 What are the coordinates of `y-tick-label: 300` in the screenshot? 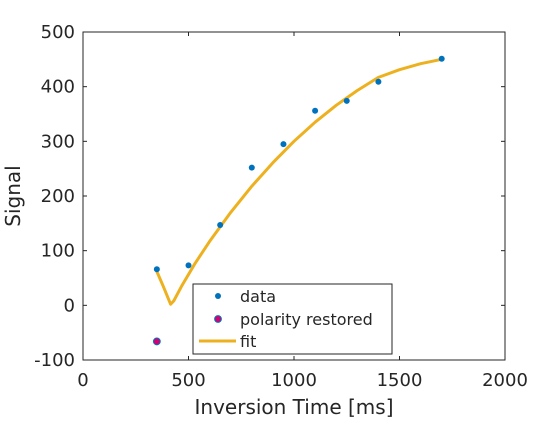 It's located at (58, 141).